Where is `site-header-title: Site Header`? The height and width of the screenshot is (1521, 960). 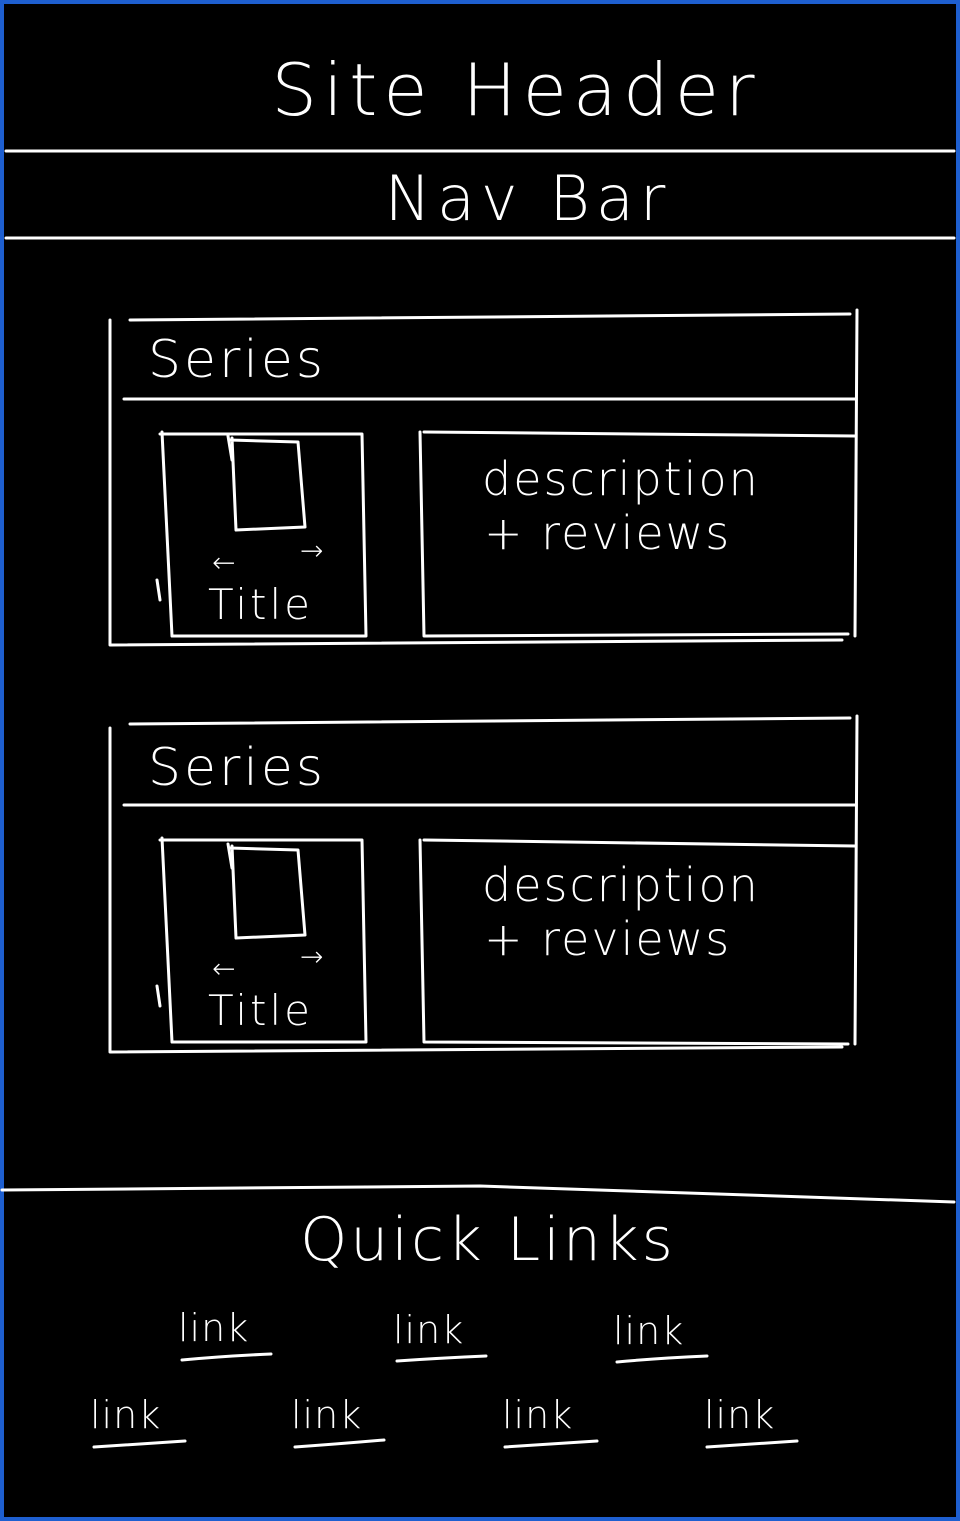 site-header-title: Site Header is located at coordinates (516, 90).